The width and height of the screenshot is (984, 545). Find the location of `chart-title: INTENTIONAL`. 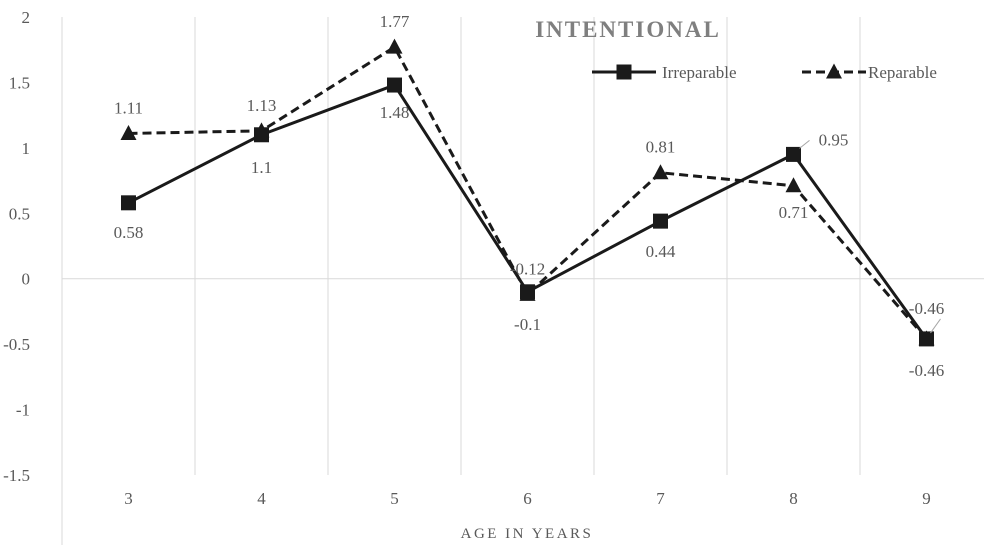

chart-title: INTENTIONAL is located at coordinates (628, 29).